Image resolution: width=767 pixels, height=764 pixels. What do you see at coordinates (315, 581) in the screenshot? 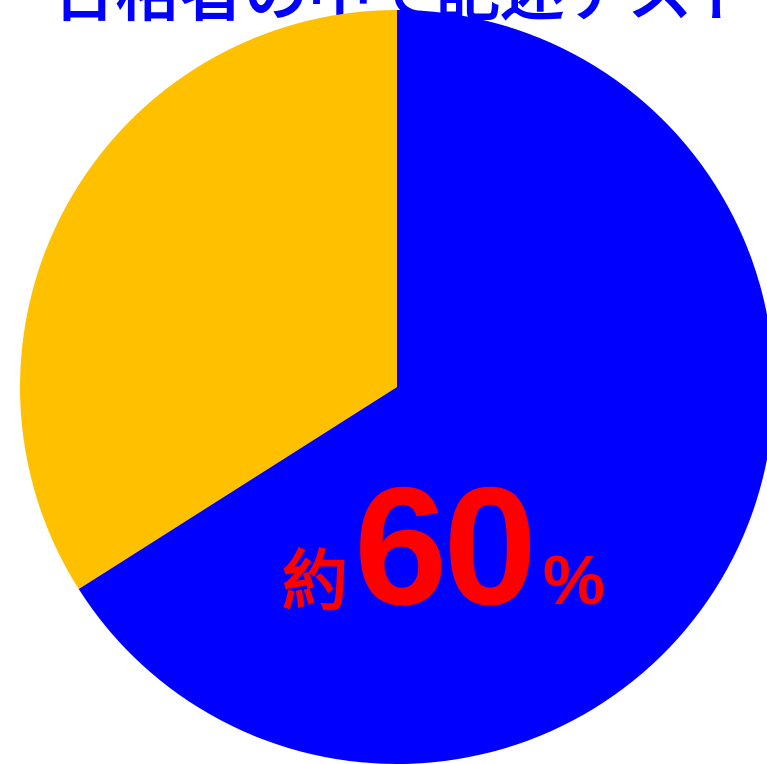
I see `annotation-prefix: 約` at bounding box center [315, 581].